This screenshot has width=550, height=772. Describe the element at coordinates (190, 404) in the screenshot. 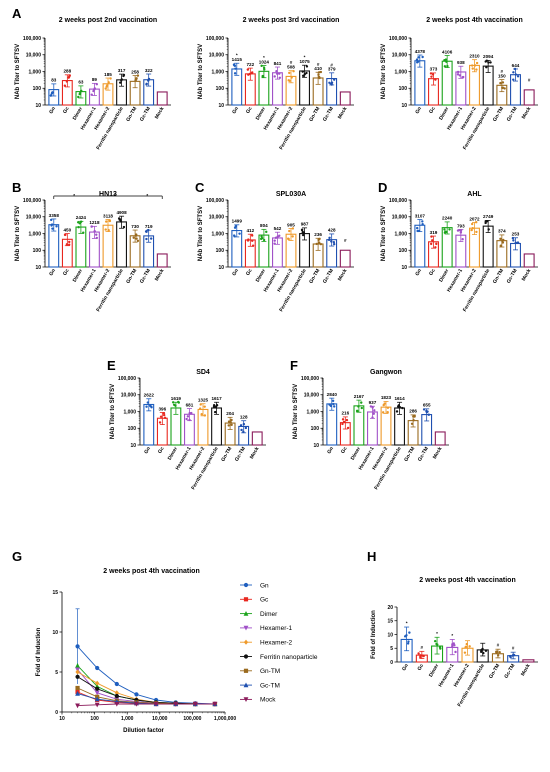

I see `data-label: 681` at that location.